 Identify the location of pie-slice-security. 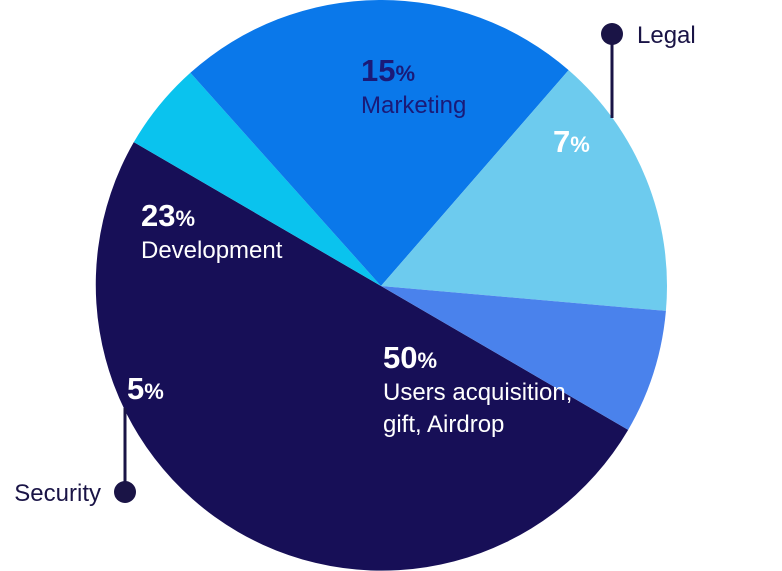
(257, 179).